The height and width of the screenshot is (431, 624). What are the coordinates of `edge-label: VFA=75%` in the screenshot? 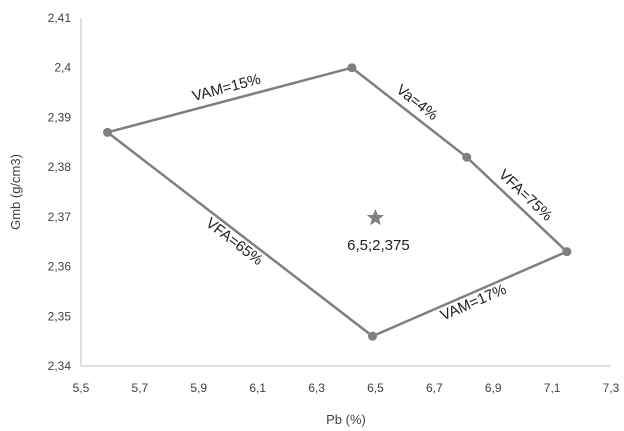 It's located at (525, 195).